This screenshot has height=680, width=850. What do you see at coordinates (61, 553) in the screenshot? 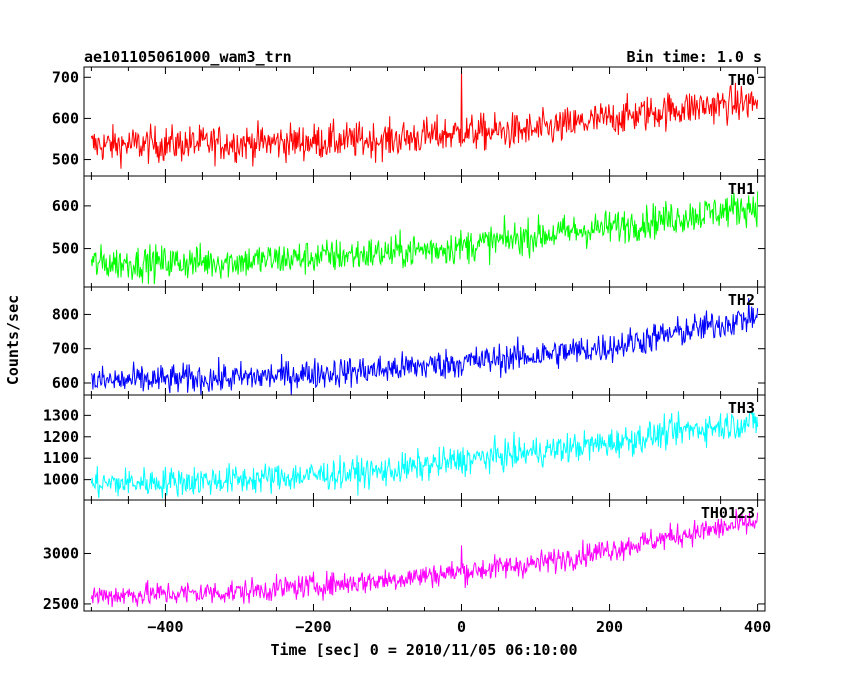
I see `y-tick-label: 3000` at bounding box center [61, 553].